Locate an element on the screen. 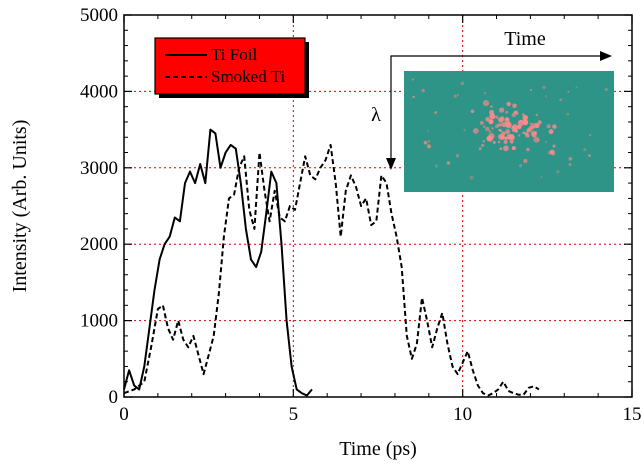  y-tick-label-3: 3000 is located at coordinates (99, 168).